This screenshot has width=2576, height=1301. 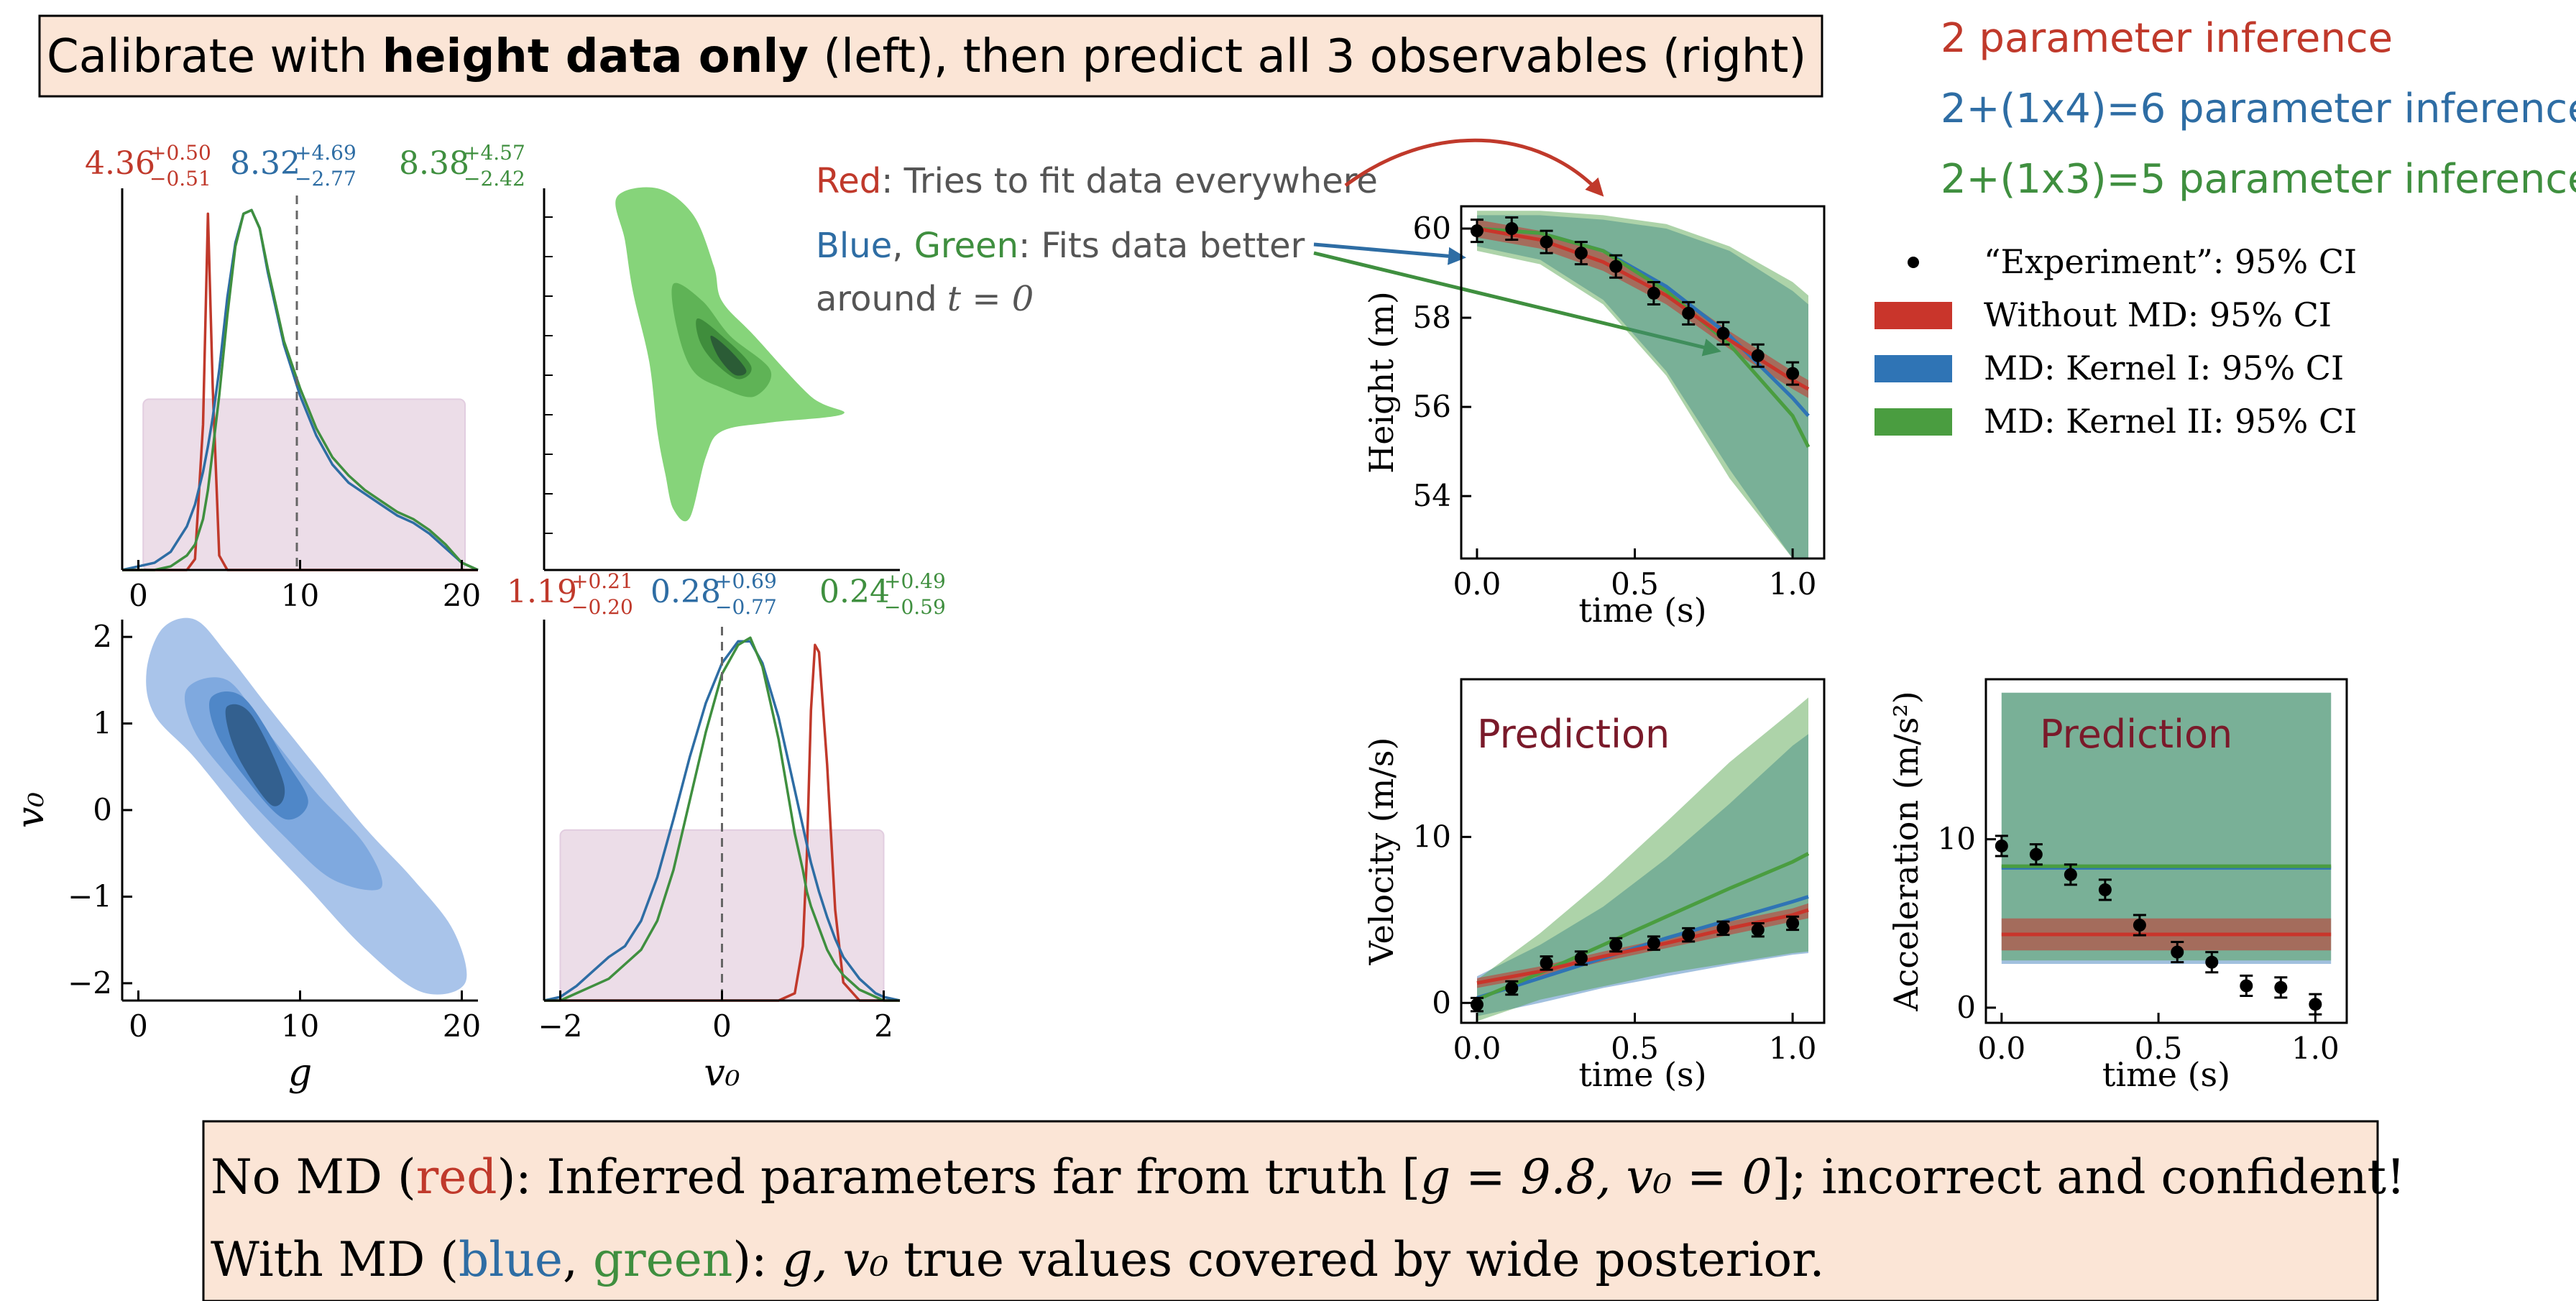 I want to click on arrow-blue, so click(x=1389, y=253).